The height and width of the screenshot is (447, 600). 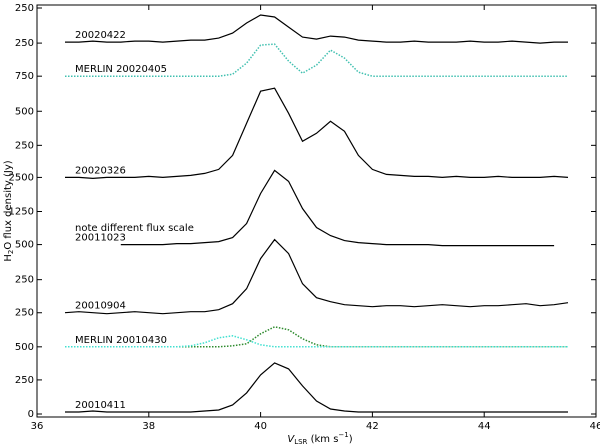 I want to click on series-label: 20011023, so click(x=100, y=238).